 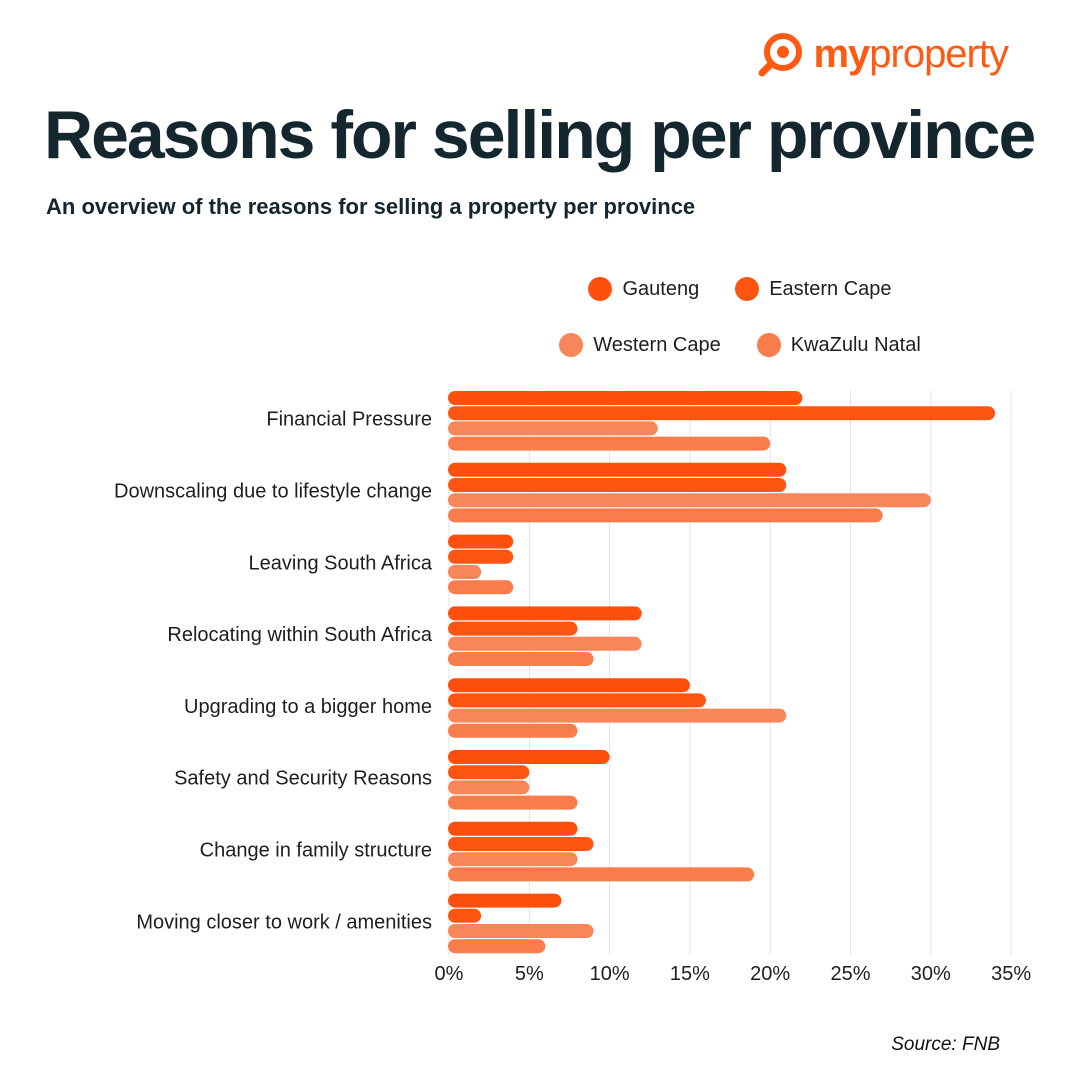 I want to click on magnifier-logo-icon, so click(x=780, y=55).